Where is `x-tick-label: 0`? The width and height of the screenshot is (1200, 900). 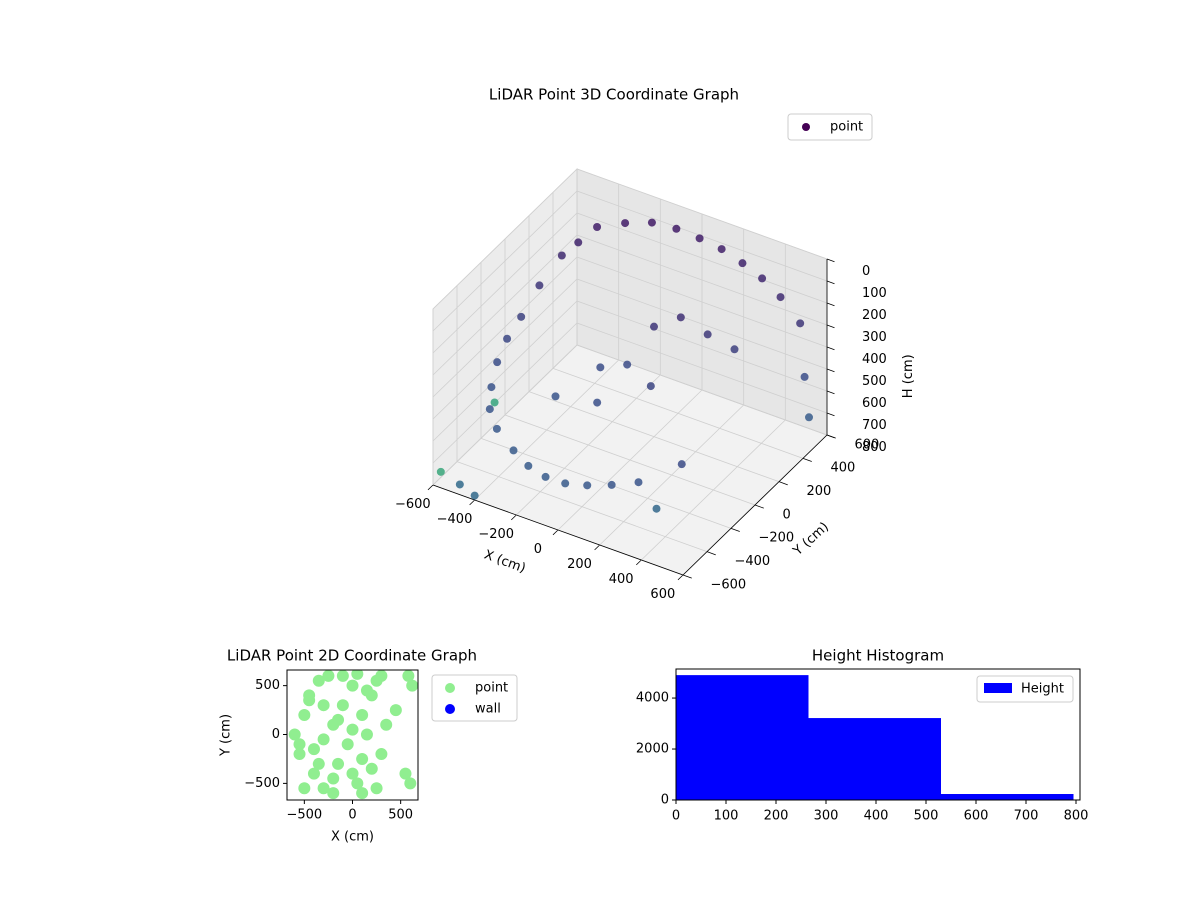
x-tick-label: 0 is located at coordinates (538, 549).